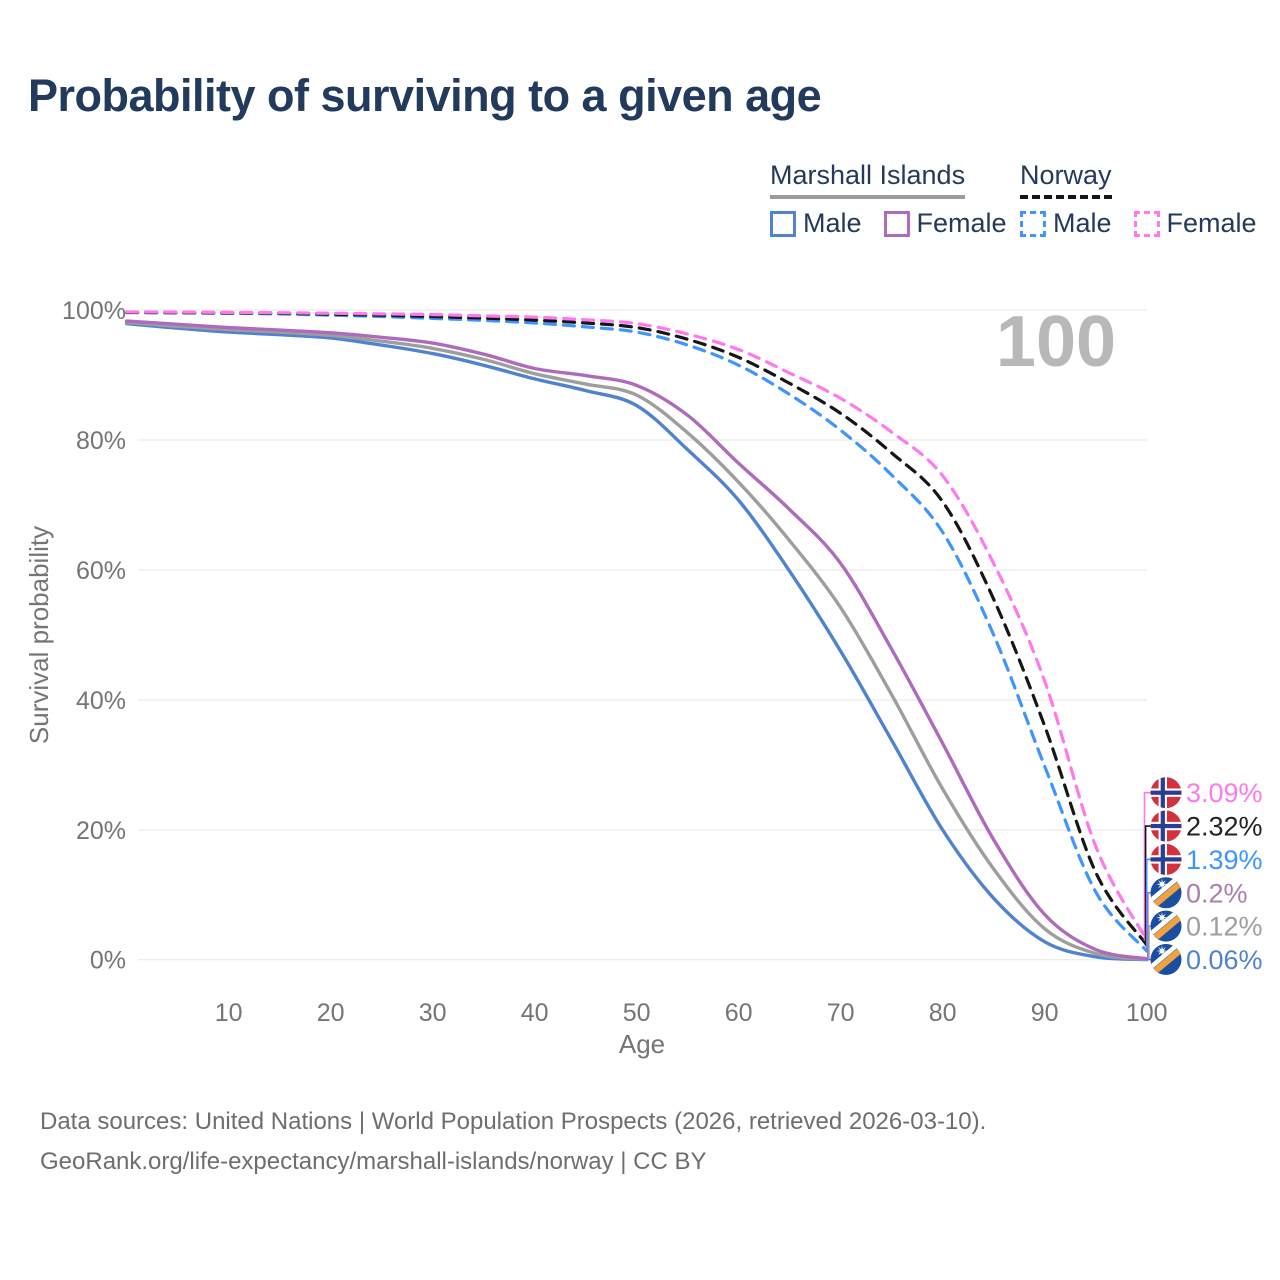 This screenshot has width=1280, height=1280. Describe the element at coordinates (101, 831) in the screenshot. I see `y-tick-label: 20%` at that location.